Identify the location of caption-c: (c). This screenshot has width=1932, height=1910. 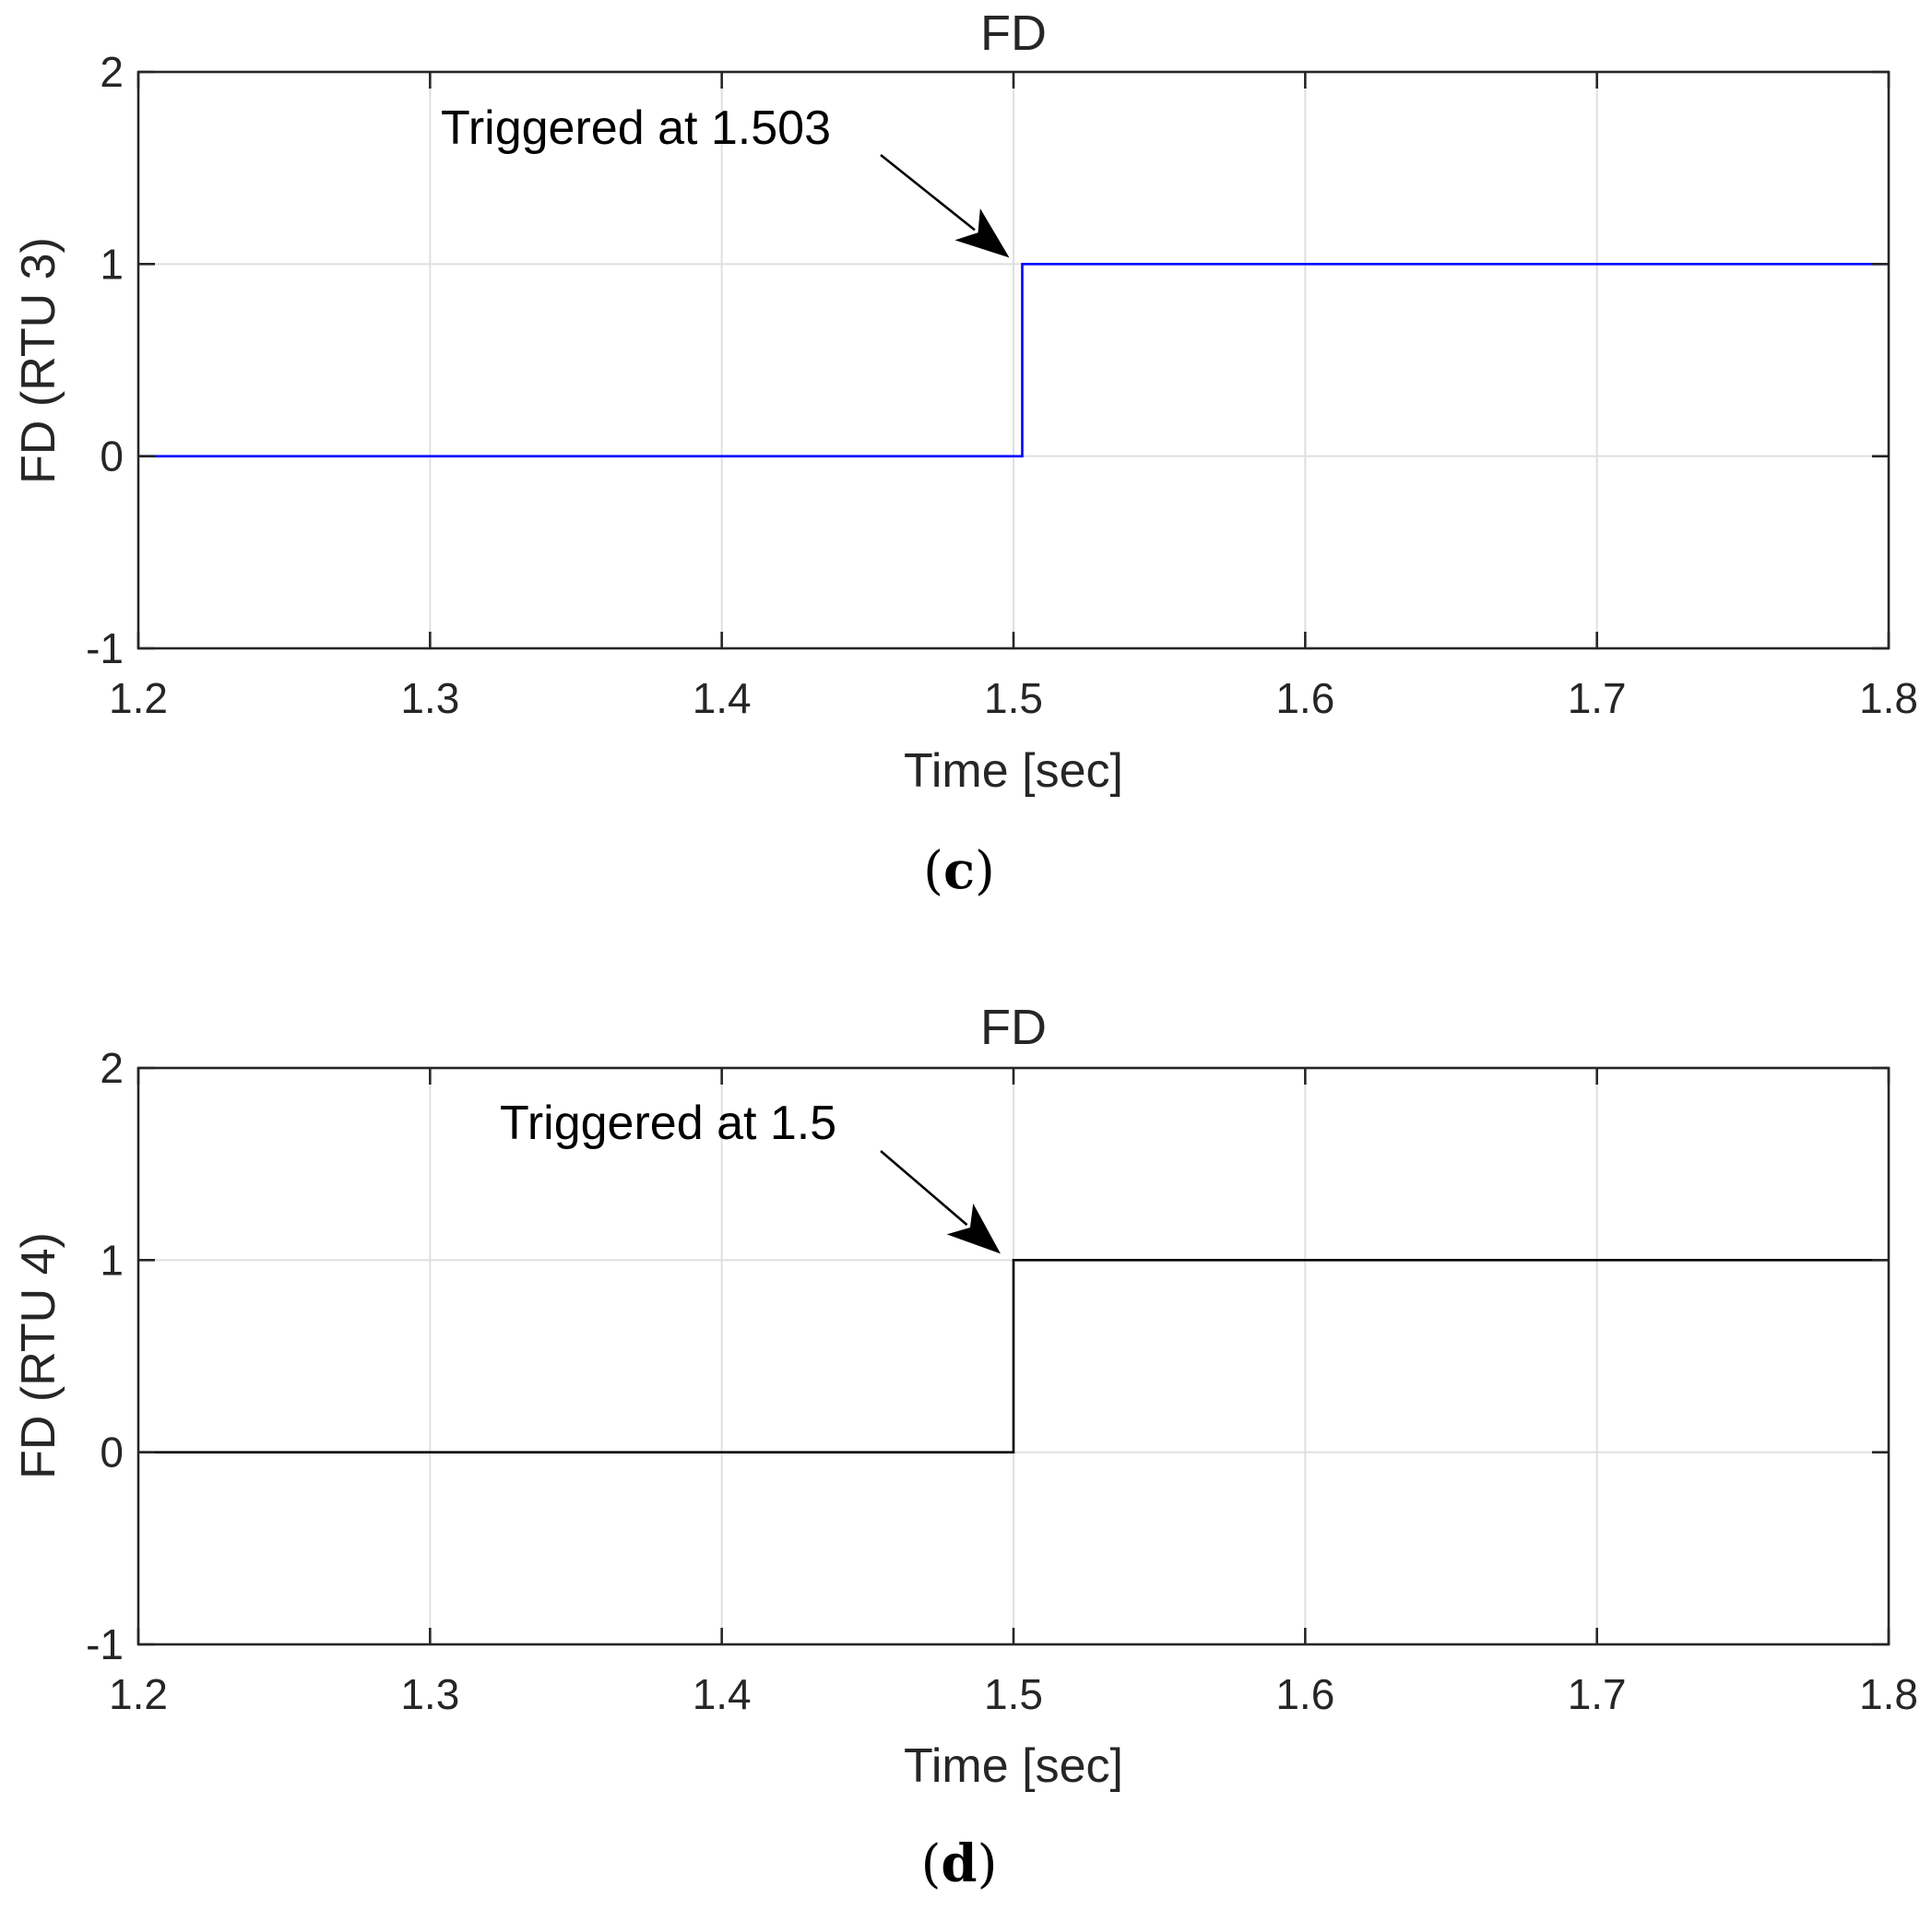
(959, 870).